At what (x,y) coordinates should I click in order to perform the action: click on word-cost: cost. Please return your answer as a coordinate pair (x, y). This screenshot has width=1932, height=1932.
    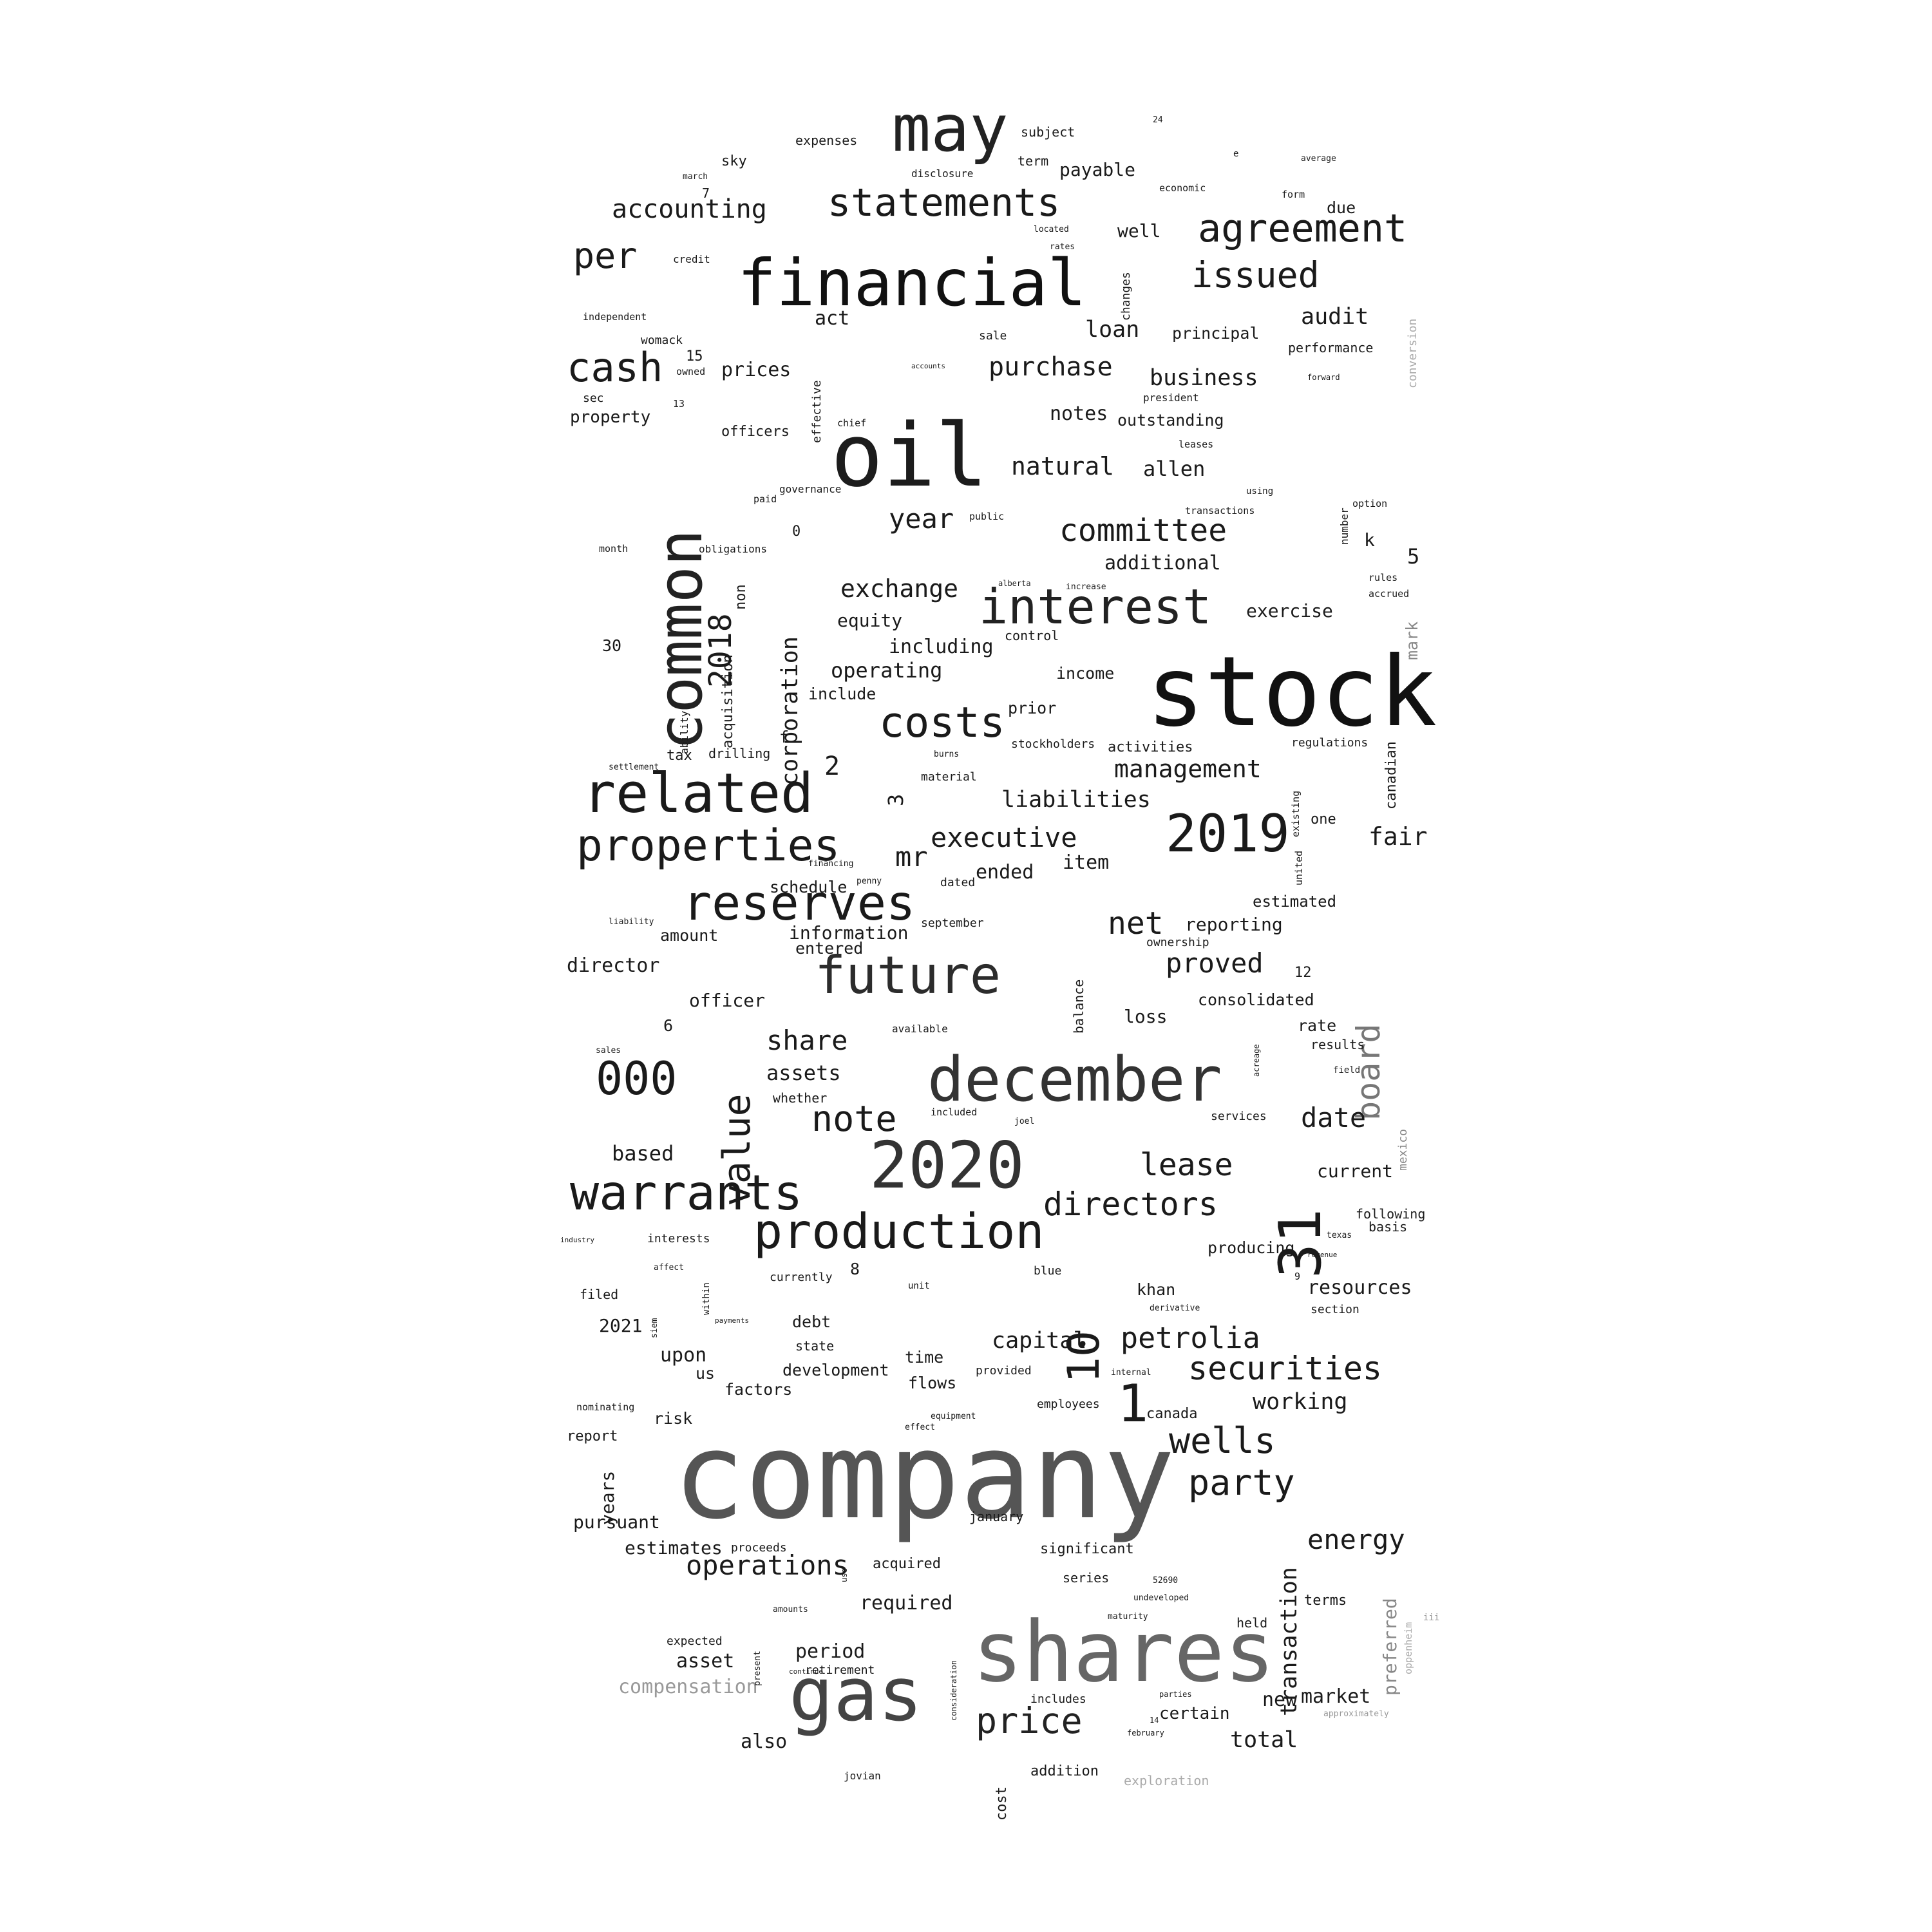
    Looking at the image, I should click on (1002, 1803).